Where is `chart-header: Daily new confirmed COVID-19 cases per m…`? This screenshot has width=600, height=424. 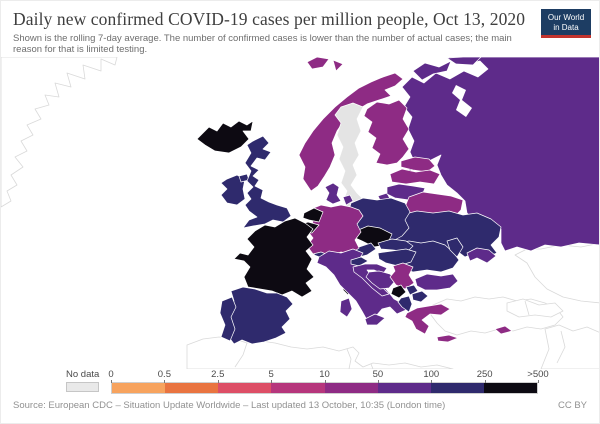
chart-header: Daily new confirmed COVID-19 cases per m… is located at coordinates (300, 29).